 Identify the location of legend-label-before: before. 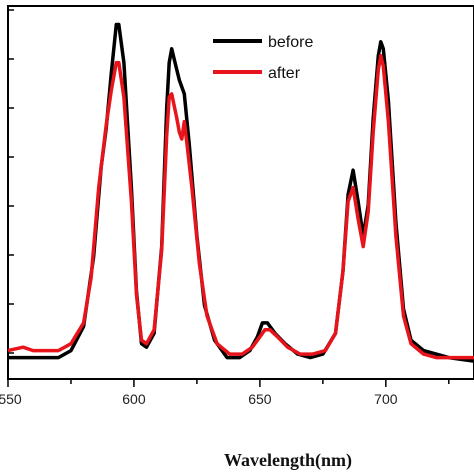
(290, 42).